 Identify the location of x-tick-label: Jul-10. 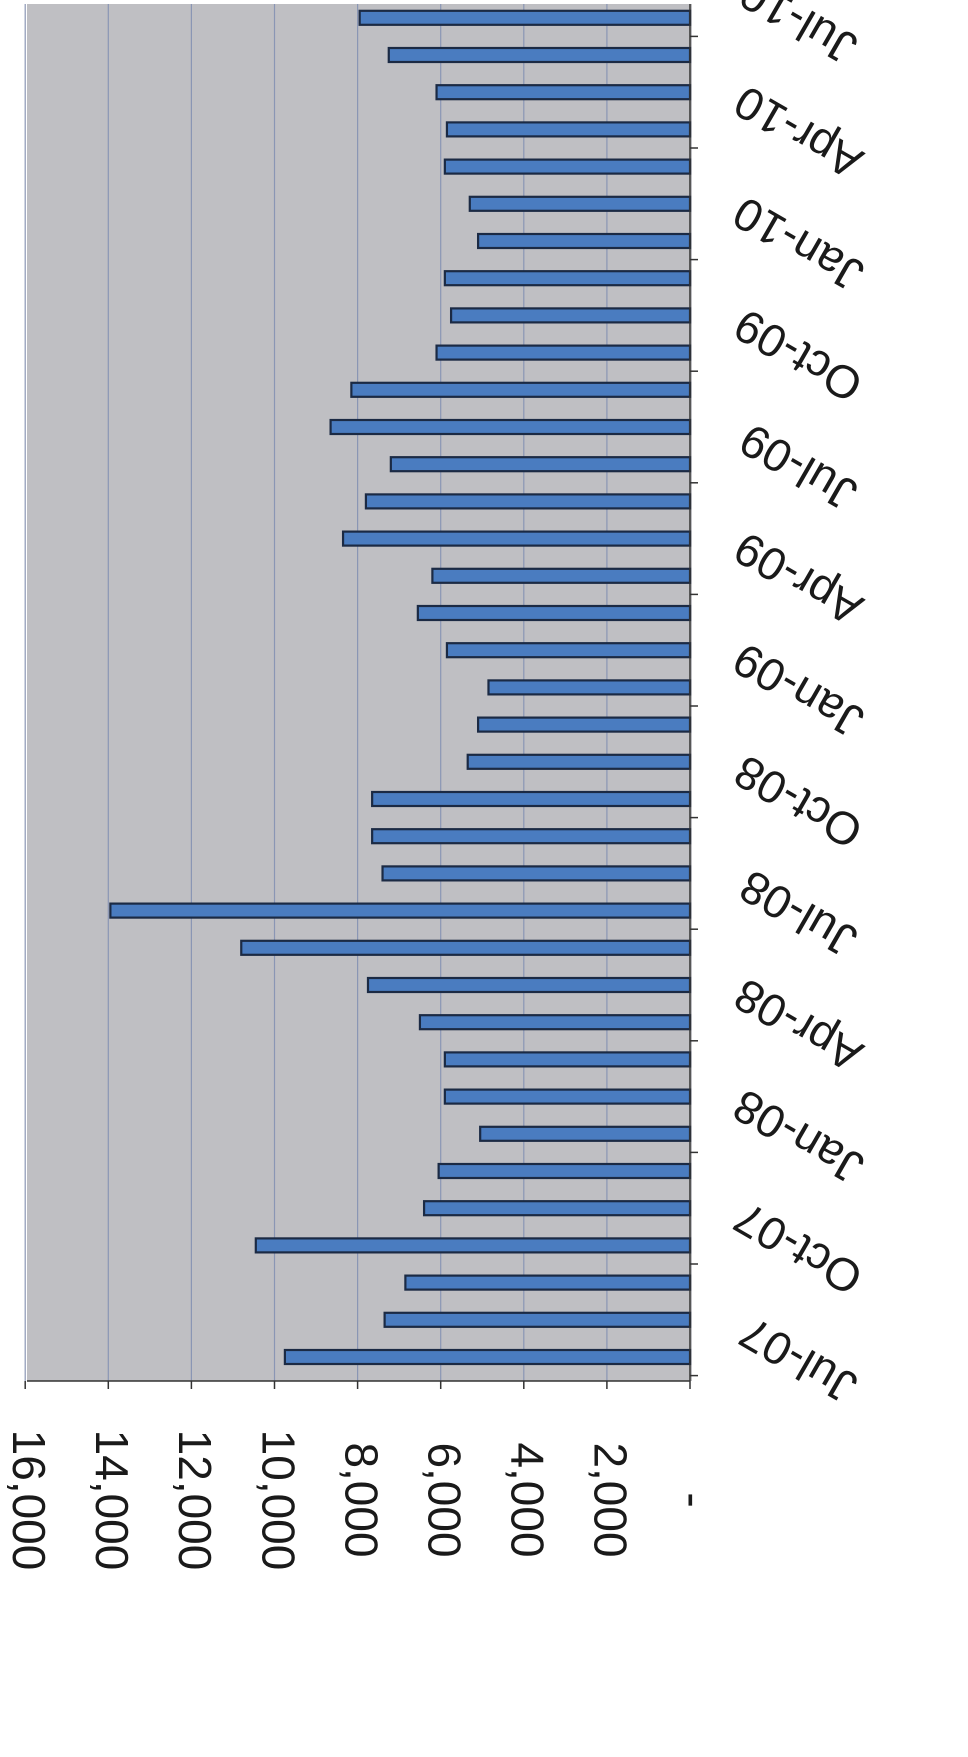
(798, 37).